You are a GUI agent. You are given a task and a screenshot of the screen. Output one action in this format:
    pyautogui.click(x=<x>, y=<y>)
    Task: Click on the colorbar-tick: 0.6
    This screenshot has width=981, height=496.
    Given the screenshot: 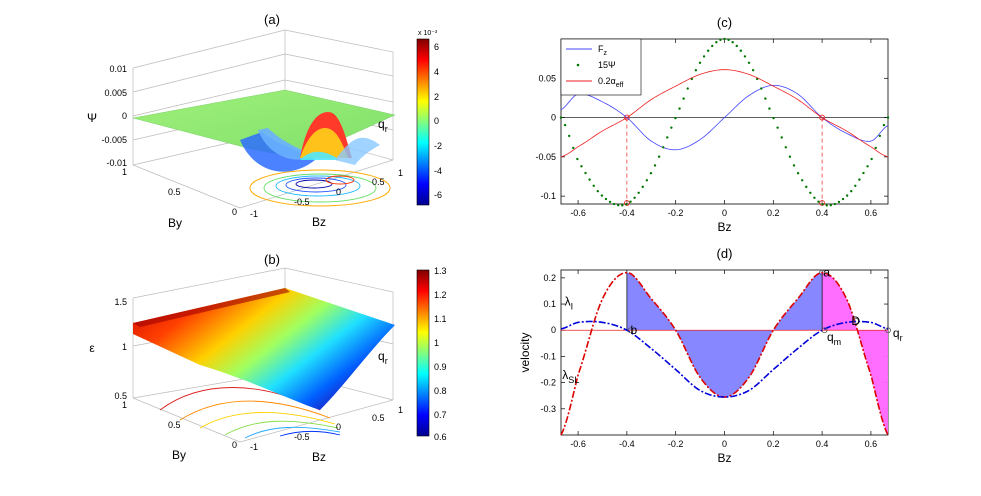 What is the action you would take?
    pyautogui.click(x=440, y=437)
    